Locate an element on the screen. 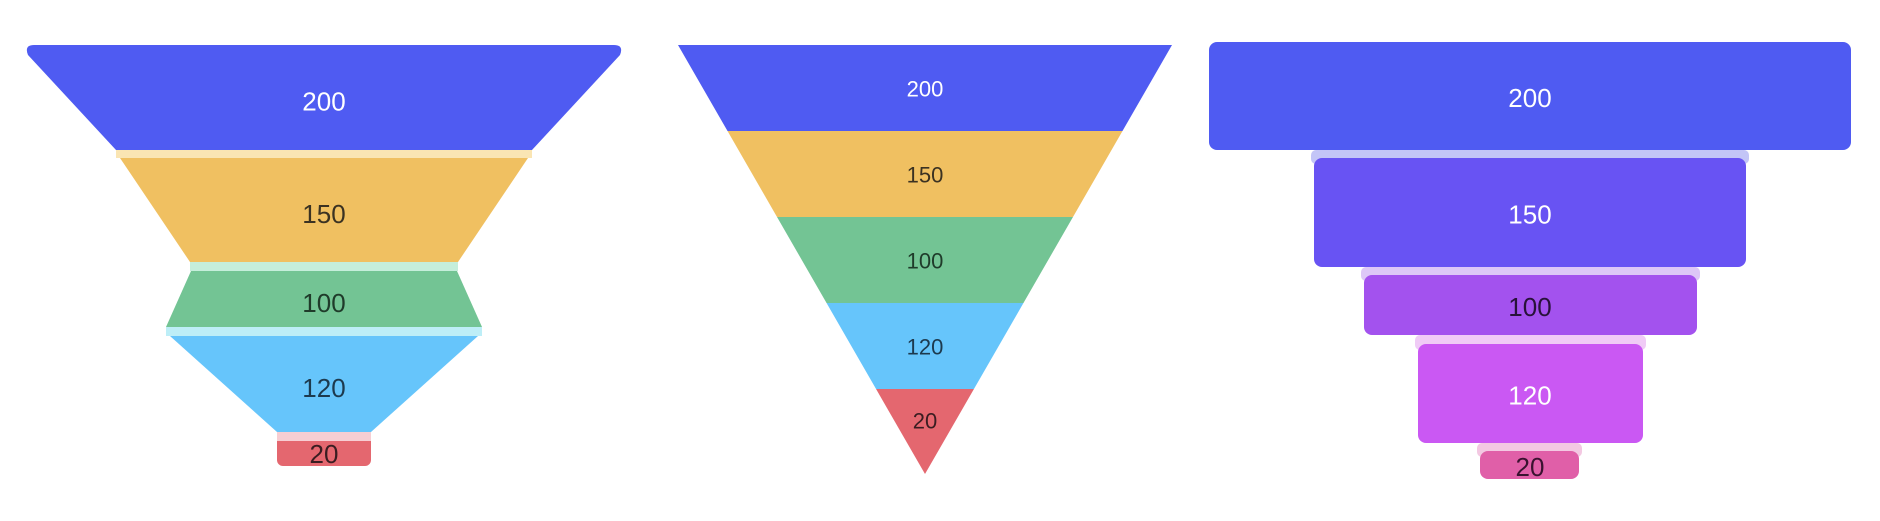 This screenshot has width=1880, height=521. triangle-value-label-stage-1: 200 is located at coordinates (925, 89).